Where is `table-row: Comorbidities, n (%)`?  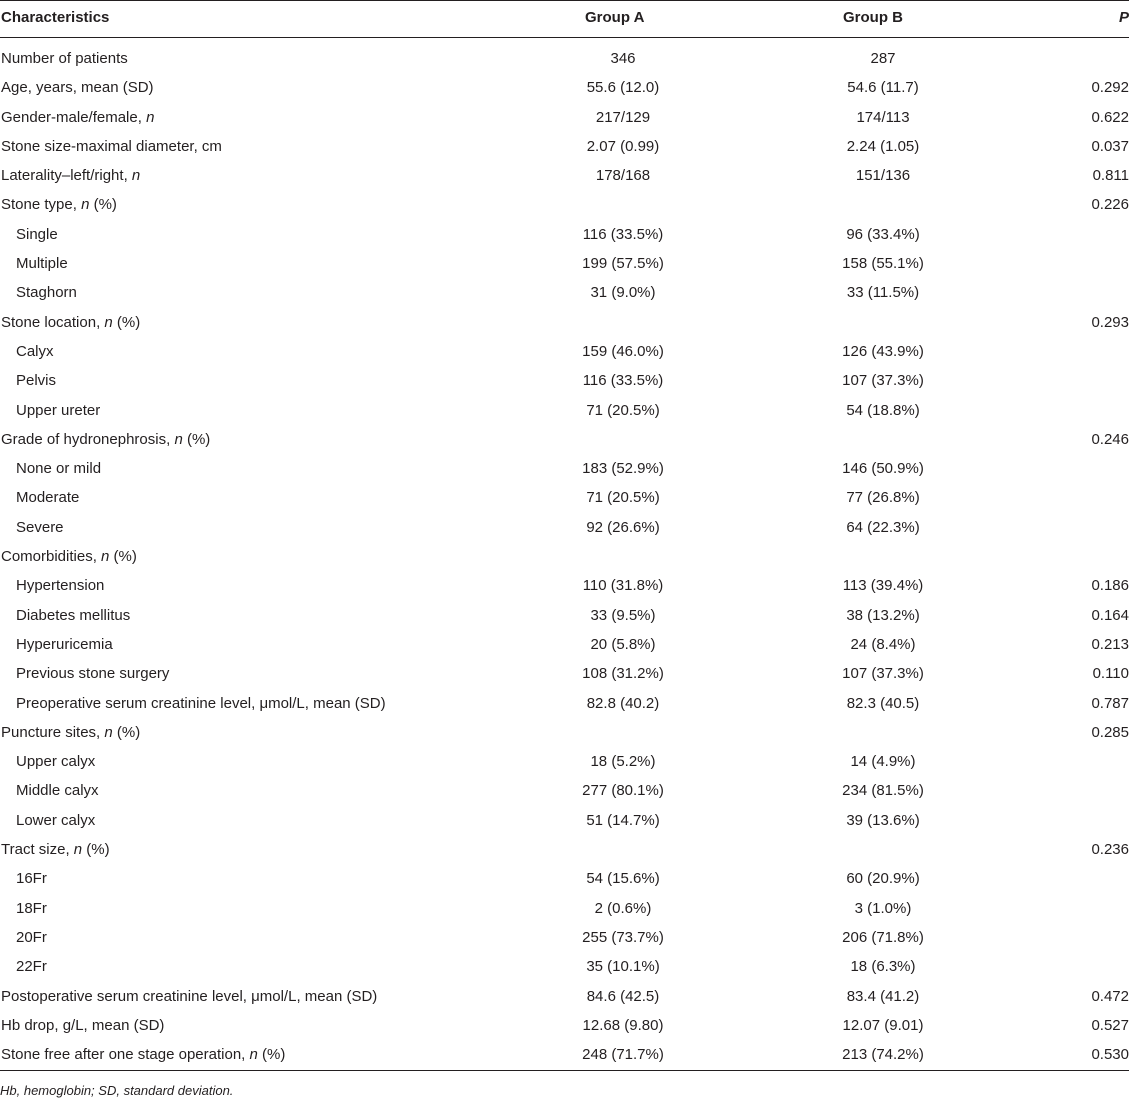
table-row: Comorbidities, n (%) is located at coordinates (564, 555).